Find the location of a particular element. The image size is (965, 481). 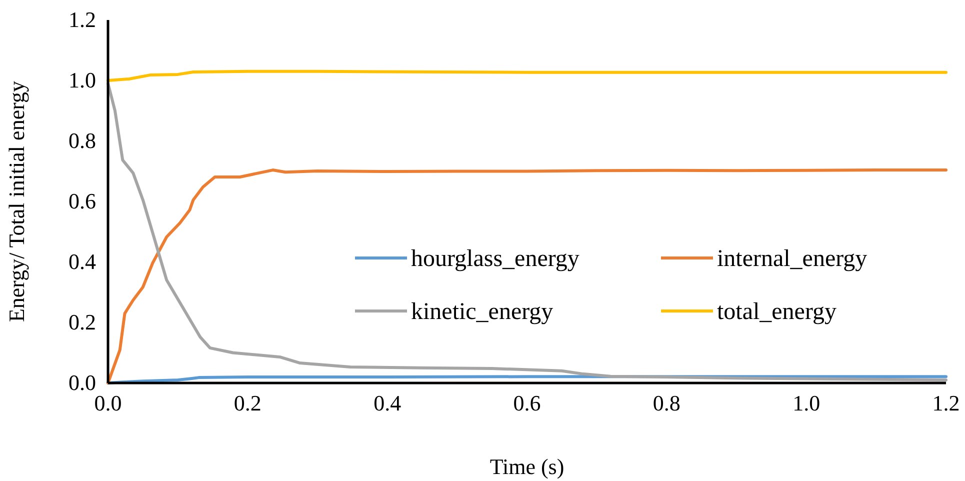

y-tick-label: 1.0 is located at coordinates (82, 80).